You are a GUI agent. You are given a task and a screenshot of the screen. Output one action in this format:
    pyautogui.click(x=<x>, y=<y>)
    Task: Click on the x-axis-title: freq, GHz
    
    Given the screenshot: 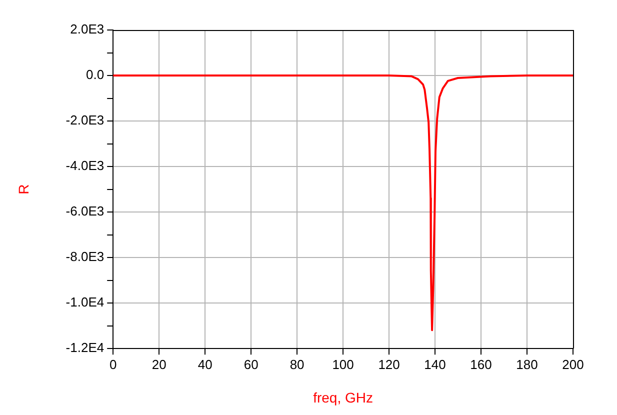 What is the action you would take?
    pyautogui.click(x=343, y=397)
    